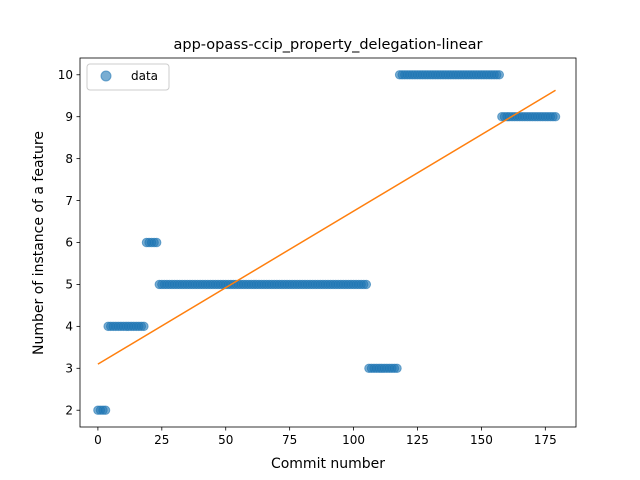 The height and width of the screenshot is (480, 640). Describe the element at coordinates (161, 440) in the screenshot. I see `x-tick-label: 25` at that location.